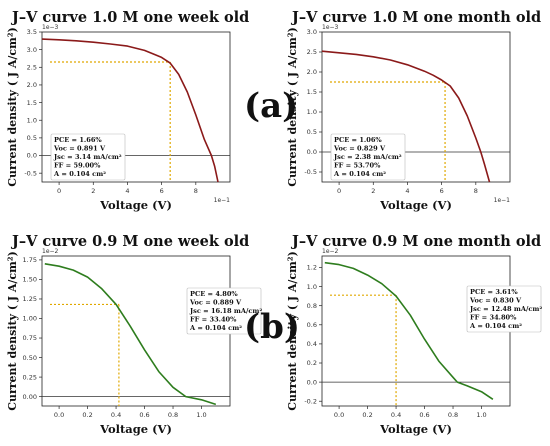  What do you see at coordinates (312, 344) in the screenshot?
I see `y-tick-label: 0.4` at bounding box center [312, 344].